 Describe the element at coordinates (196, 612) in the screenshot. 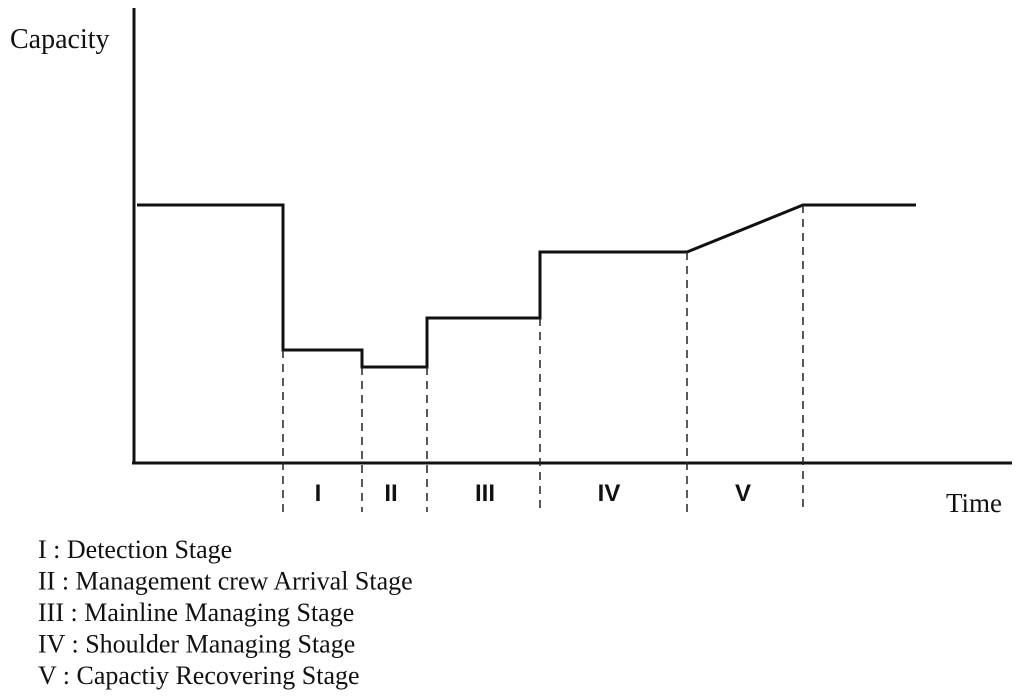

I see `legend-entry: III : Mainline Managing Stage` at that location.